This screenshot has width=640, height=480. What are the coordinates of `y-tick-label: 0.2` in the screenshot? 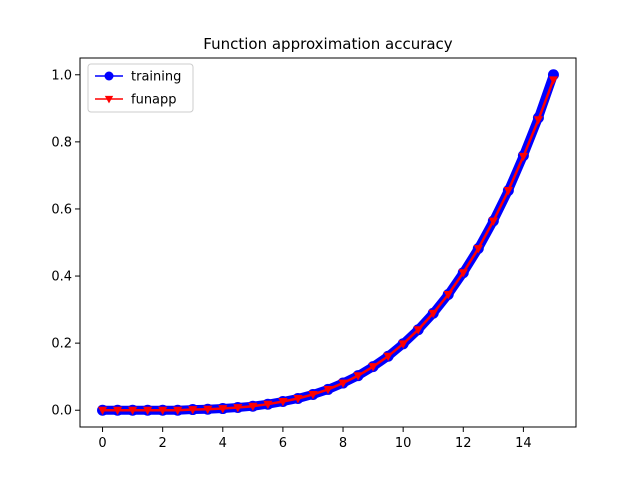 It's located at (61, 344).